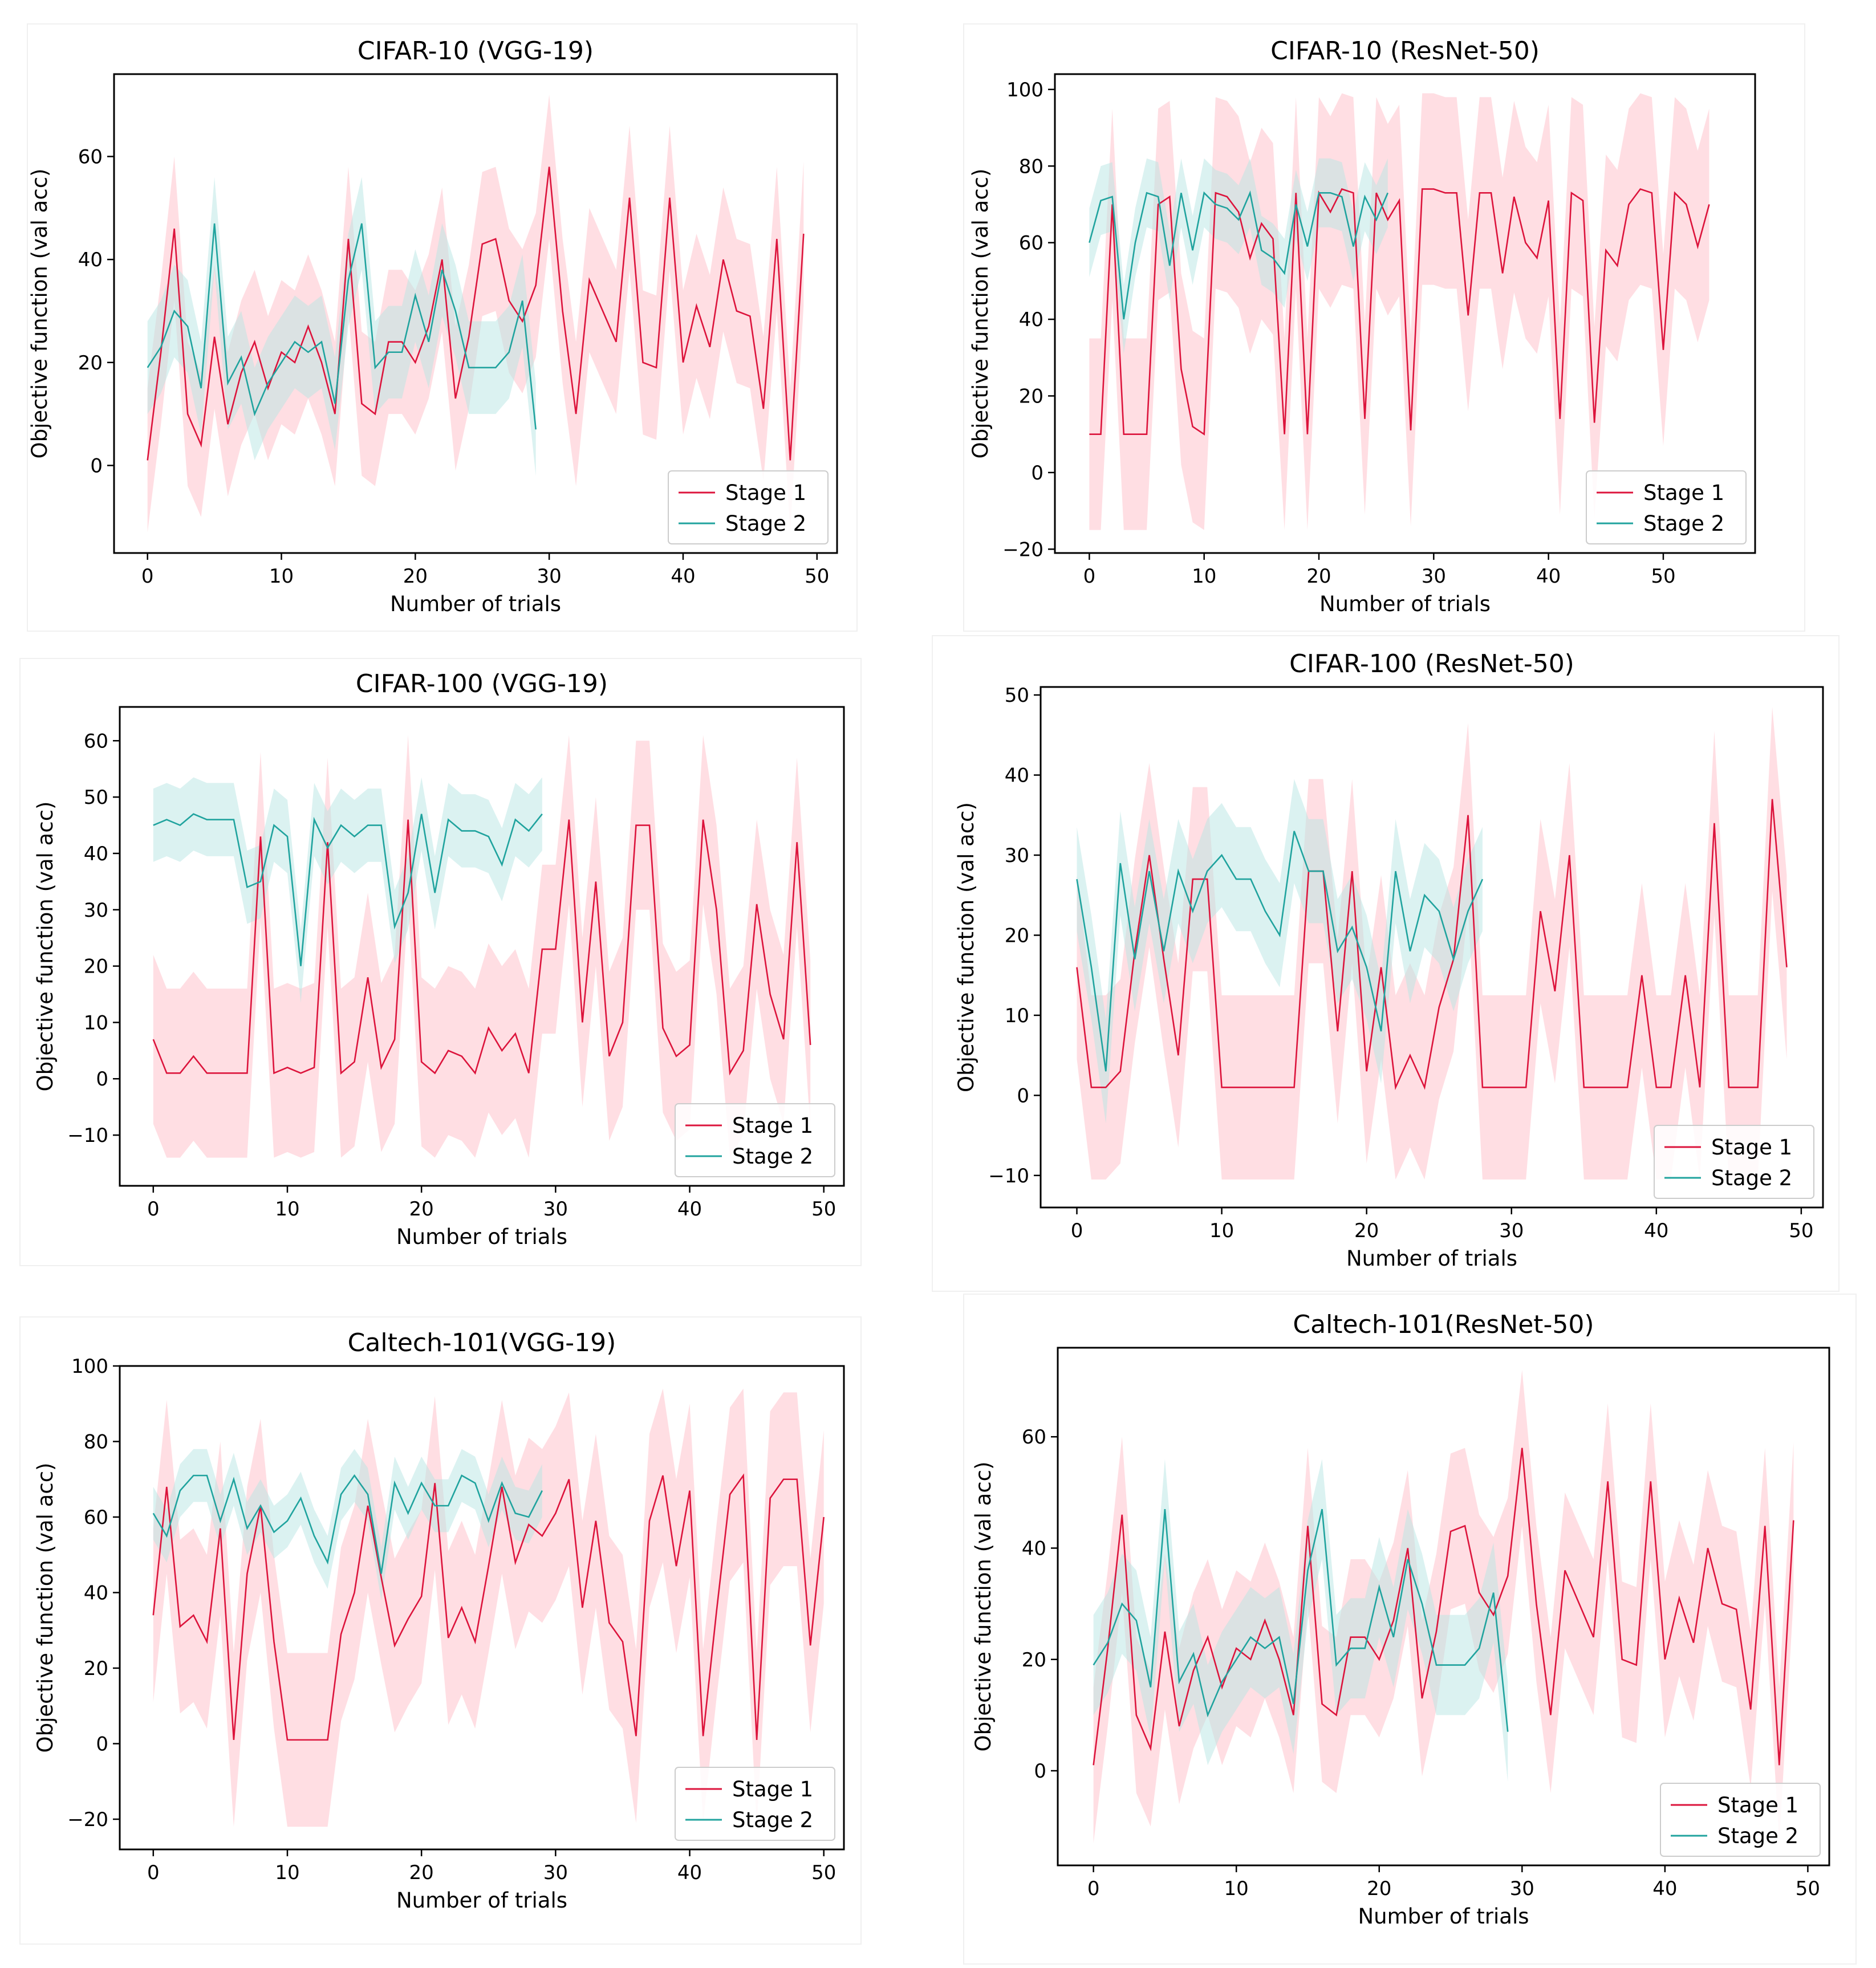 This screenshot has height=1968, width=1876. Describe the element at coordinates (482, 1343) in the screenshot. I see `chart-title: Caltech-101(VGG-19)` at that location.